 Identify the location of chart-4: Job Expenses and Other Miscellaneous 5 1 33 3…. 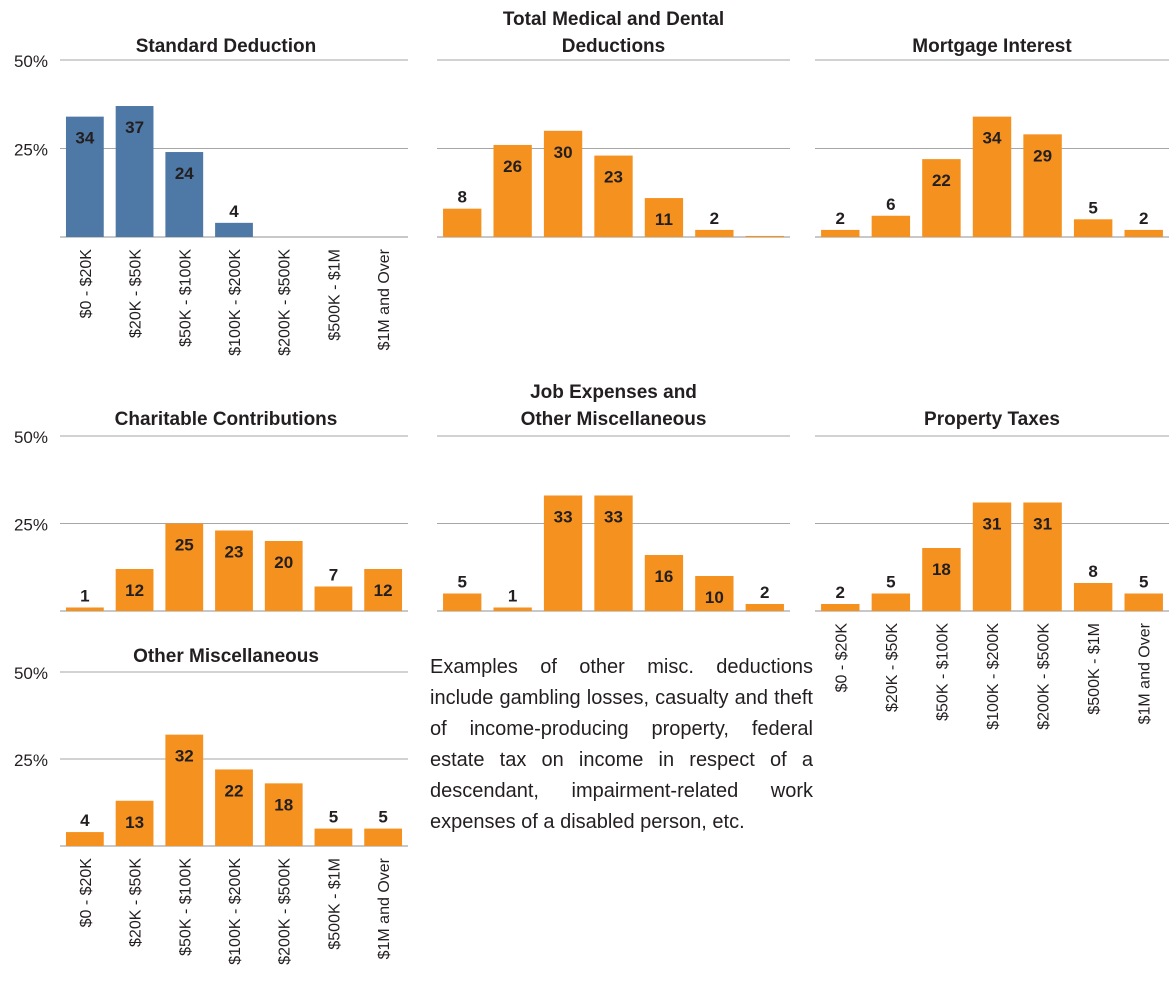
(613, 497).